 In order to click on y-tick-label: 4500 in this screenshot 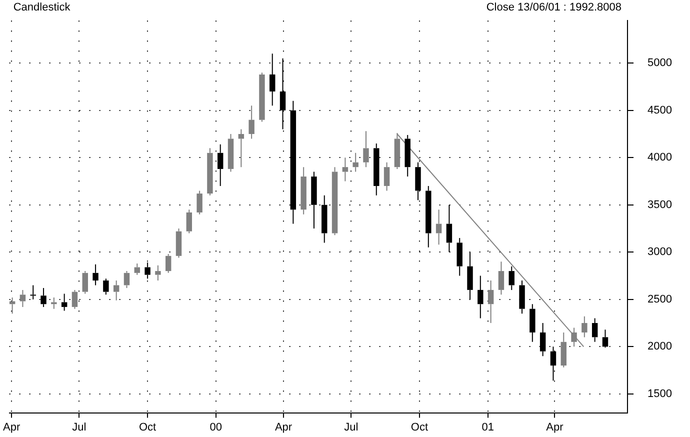, I will do `click(660, 110)`.